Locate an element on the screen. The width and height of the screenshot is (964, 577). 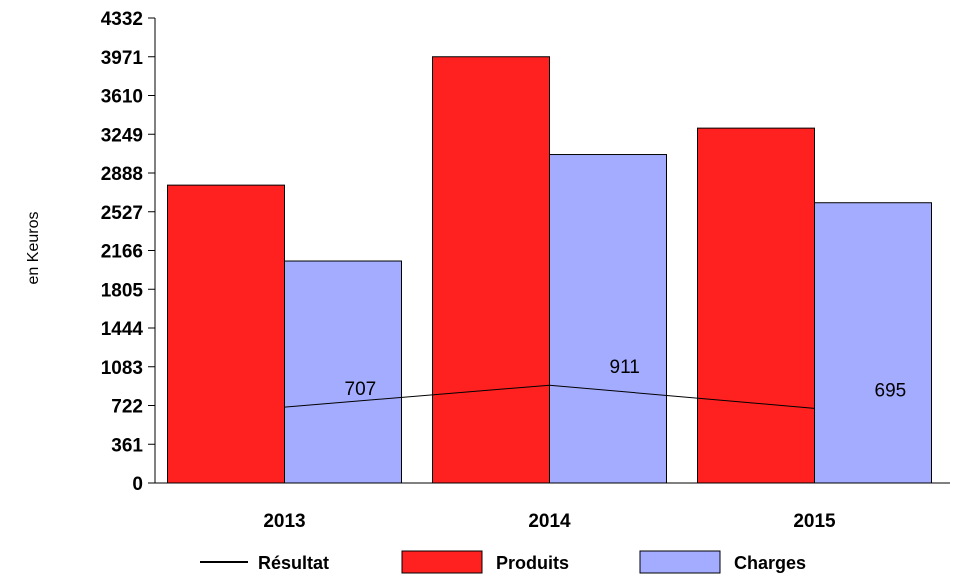
y-tick-label: 1083 is located at coordinates (122, 368).